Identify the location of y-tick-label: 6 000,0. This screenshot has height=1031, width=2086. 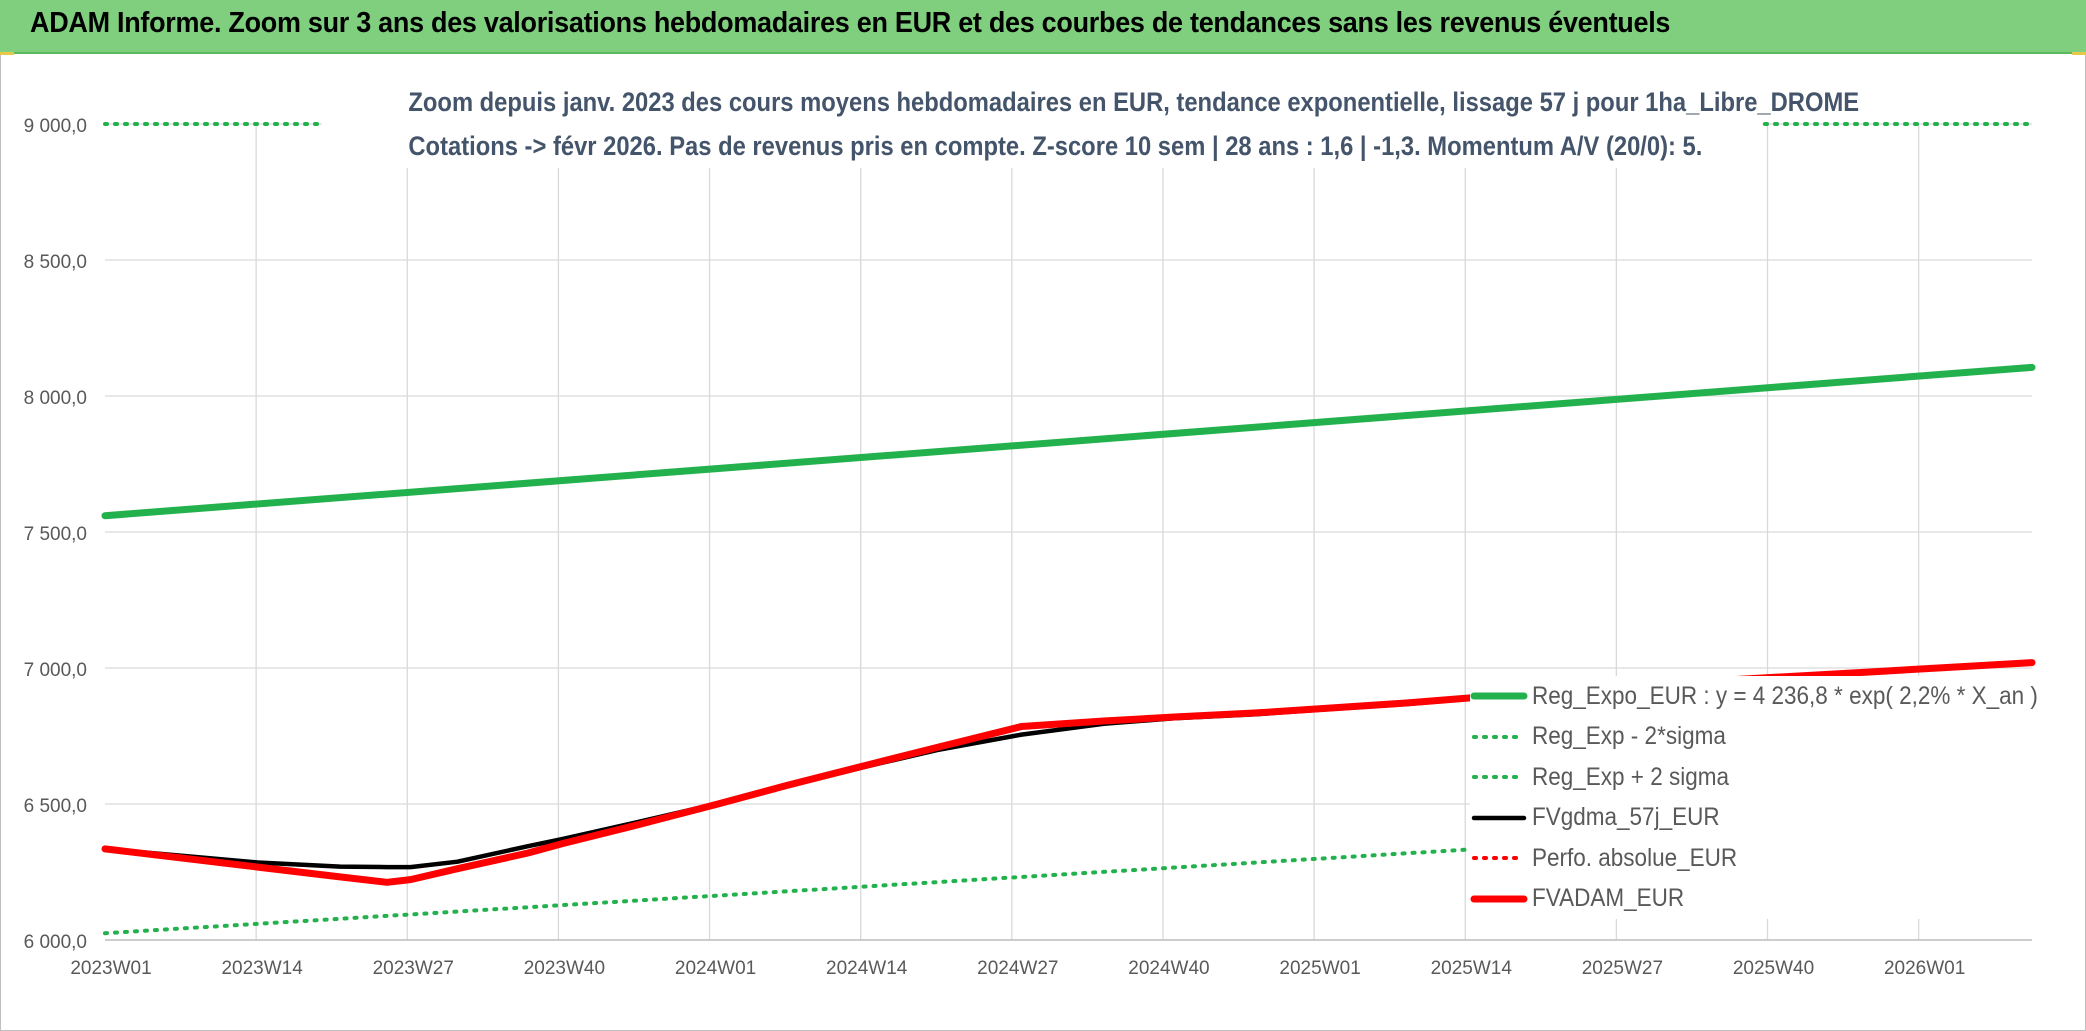
(55, 942).